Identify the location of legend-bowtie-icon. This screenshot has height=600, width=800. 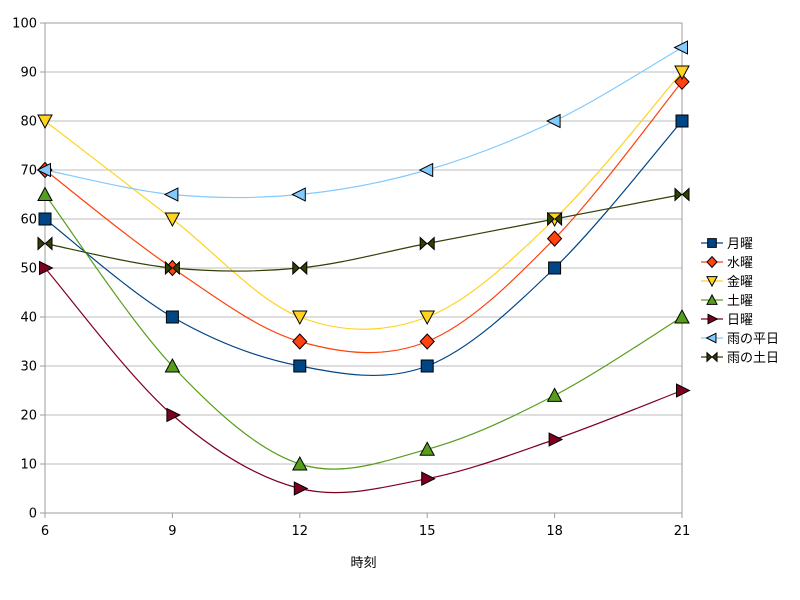
(712, 356).